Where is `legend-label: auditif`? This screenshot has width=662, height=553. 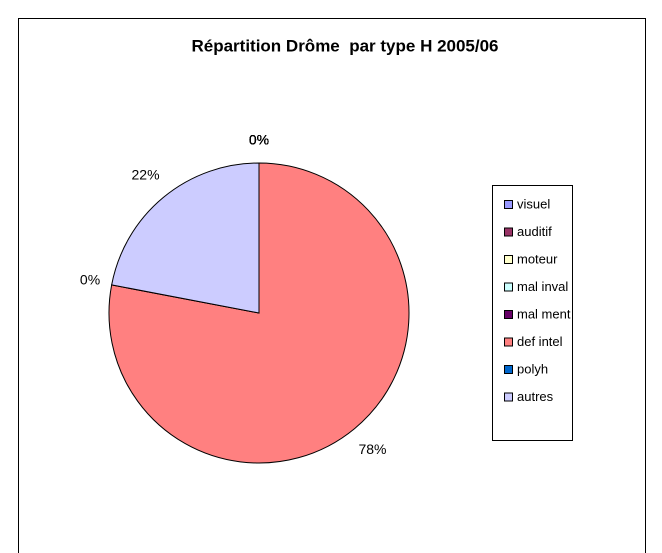 legend-label: auditif is located at coordinates (534, 231).